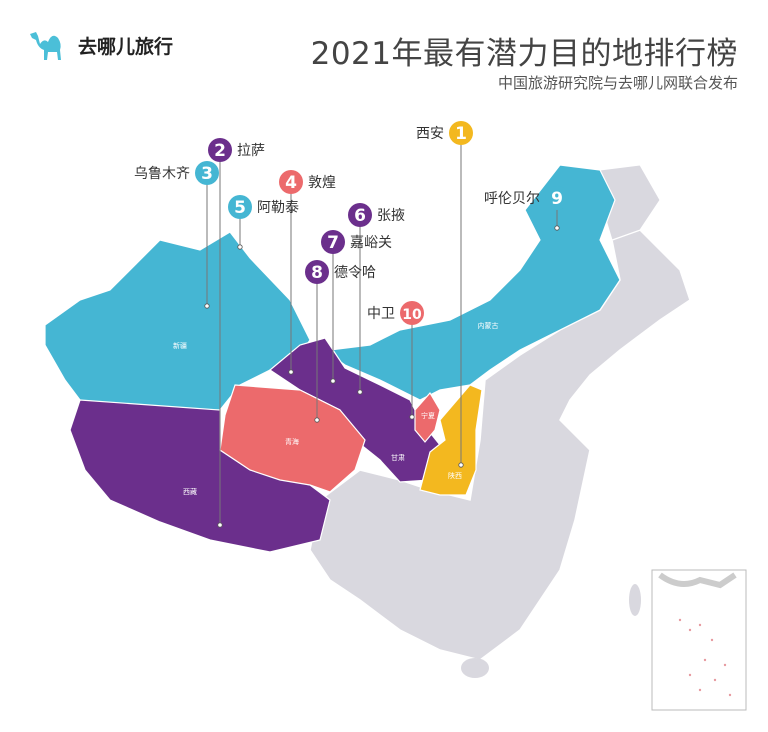  What do you see at coordinates (697, 580) in the screenshot?
I see `inset-coast` at bounding box center [697, 580].